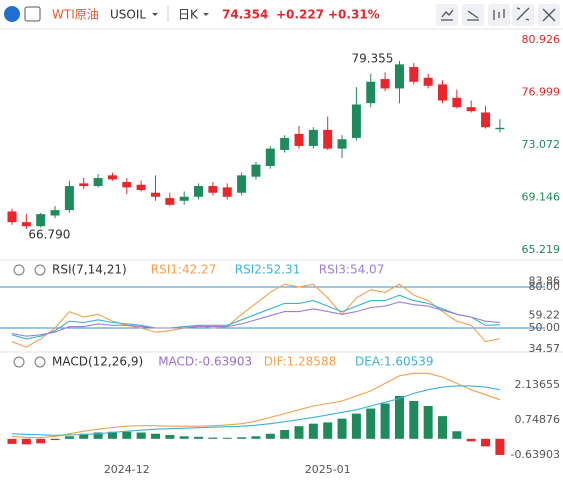 This screenshot has width=563, height=480. Describe the element at coordinates (538, 384) in the screenshot. I see `y-tick-label: 2.13655` at that location.